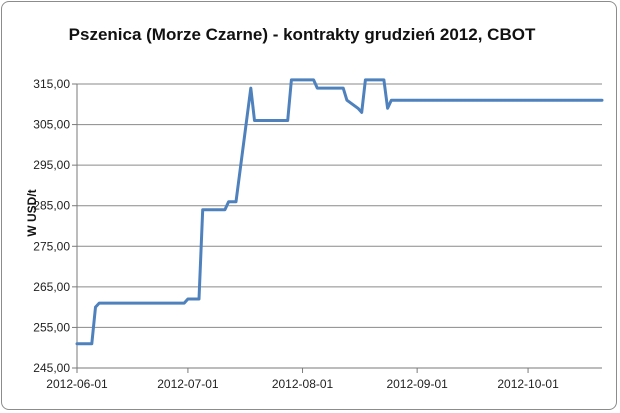  What do you see at coordinates (528, 384) in the screenshot?
I see `x-tick-label: 2012-10-01` at bounding box center [528, 384].